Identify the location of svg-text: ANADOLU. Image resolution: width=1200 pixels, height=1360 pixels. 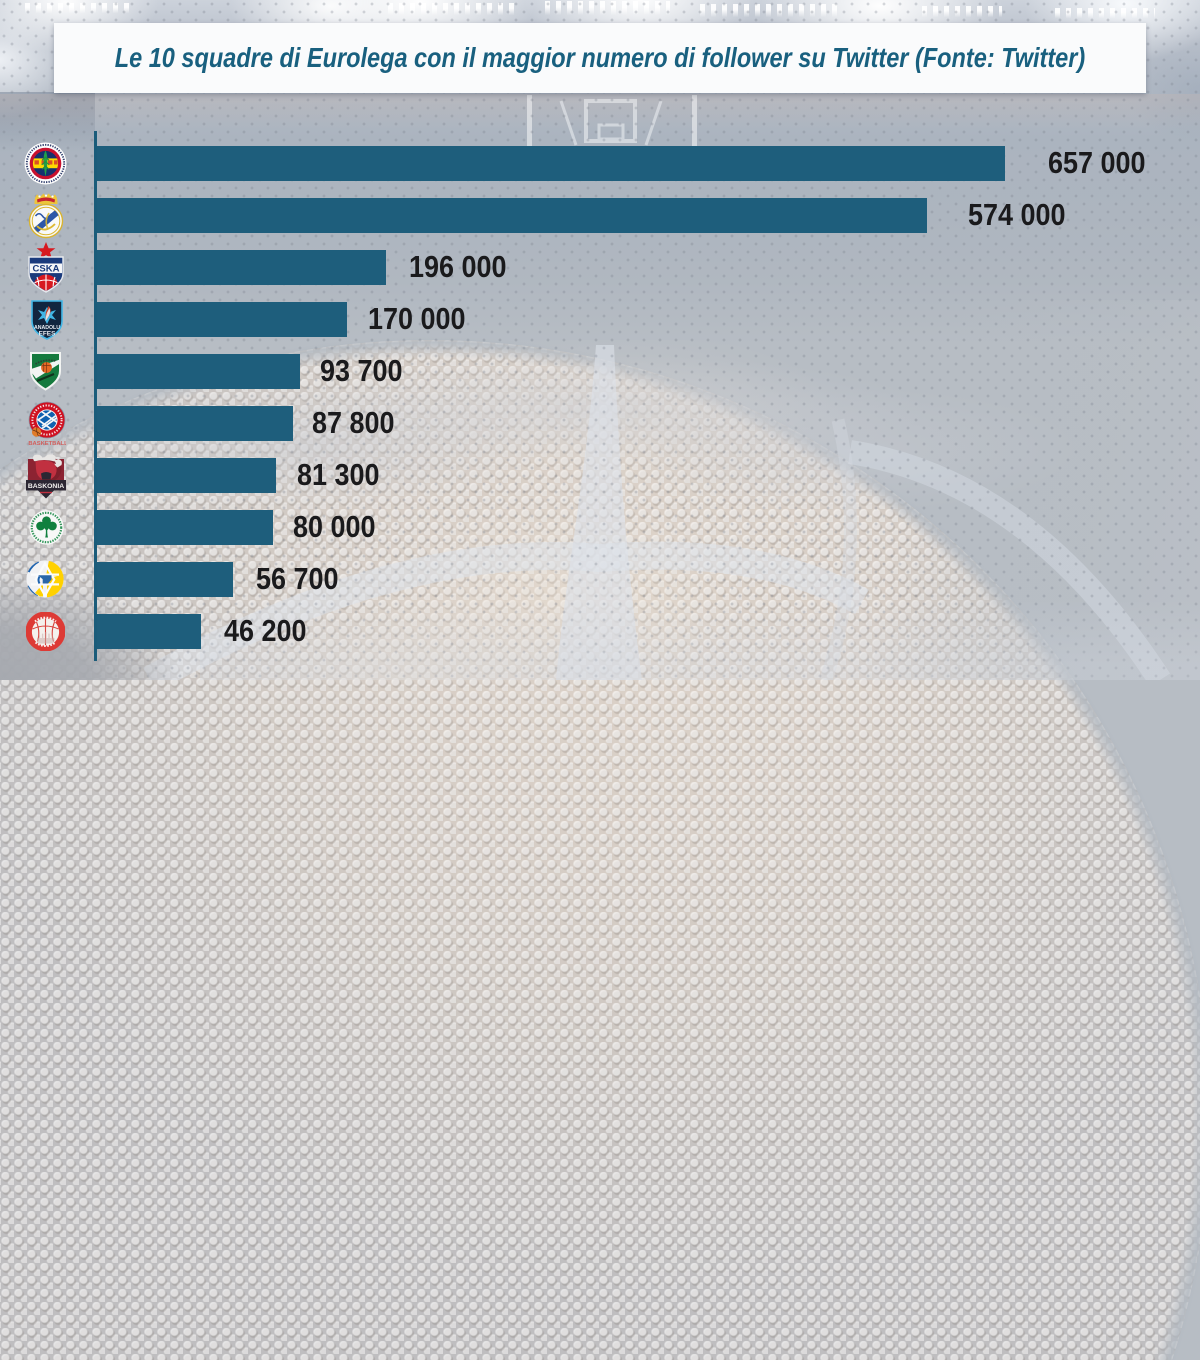
(47, 328).